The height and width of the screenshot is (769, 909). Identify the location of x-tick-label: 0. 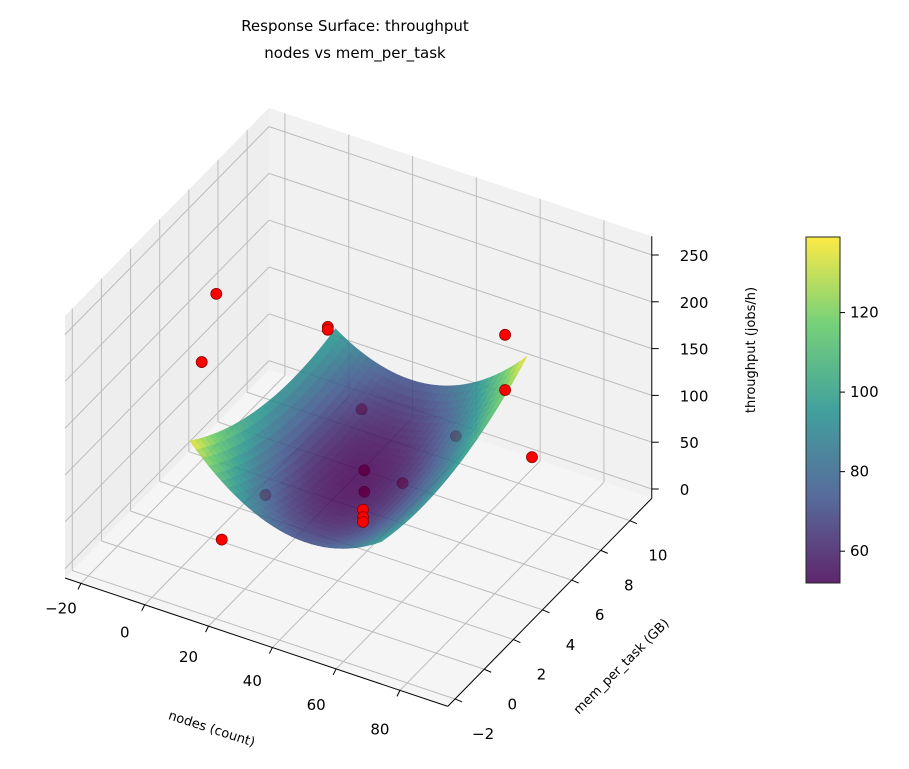
(125, 633).